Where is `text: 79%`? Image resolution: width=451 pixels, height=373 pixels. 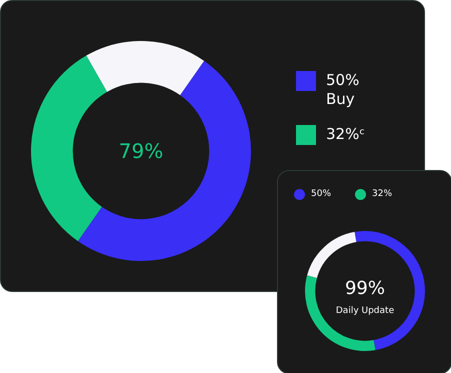 text: 79% is located at coordinates (141, 151).